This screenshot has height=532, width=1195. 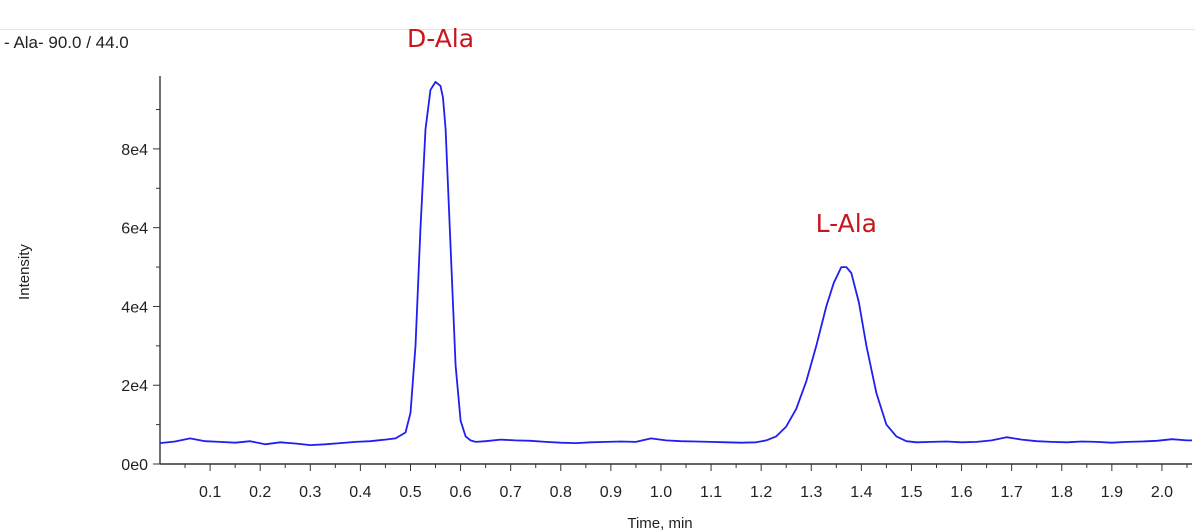 I want to click on x-tick-label: 0.2, so click(x=260, y=492).